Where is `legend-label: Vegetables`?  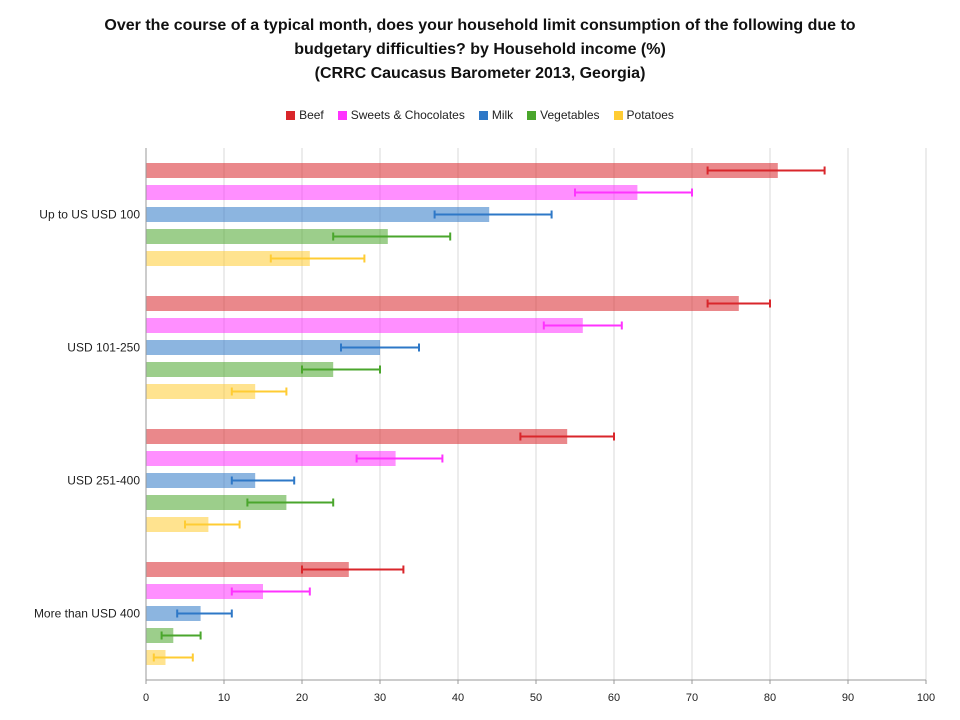
legend-label: Vegetables is located at coordinates (570, 115).